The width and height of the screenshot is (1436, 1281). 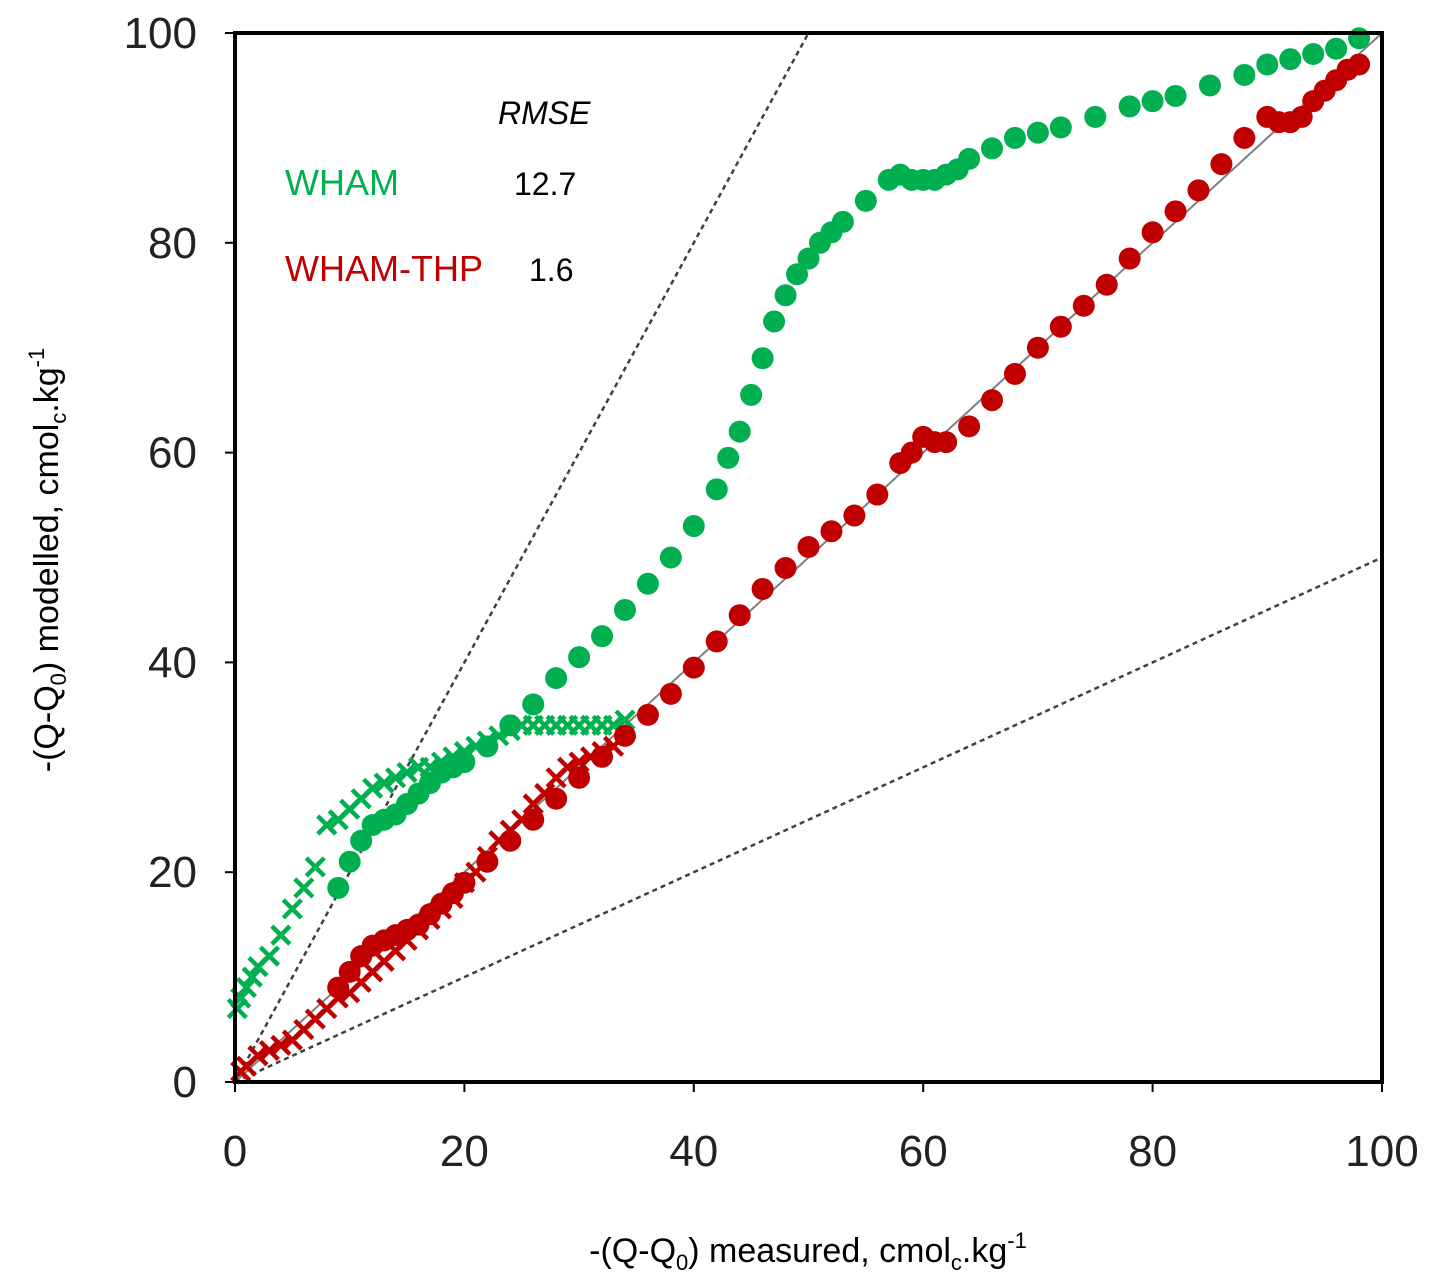 What do you see at coordinates (545, 184) in the screenshot?
I see `legend-value-wham: 12.7` at bounding box center [545, 184].